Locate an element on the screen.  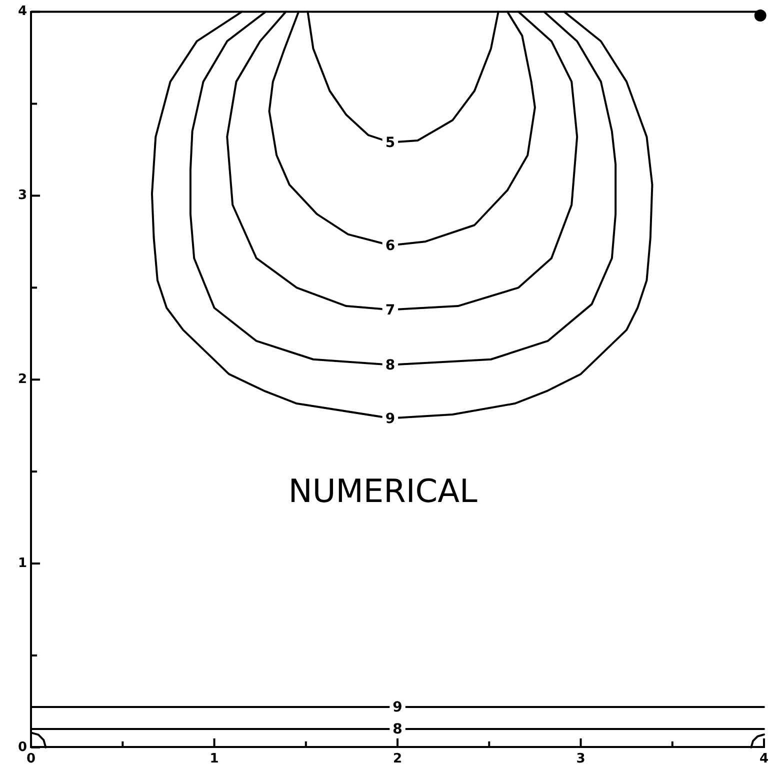
y-tick-label: 2 is located at coordinates (23, 379).